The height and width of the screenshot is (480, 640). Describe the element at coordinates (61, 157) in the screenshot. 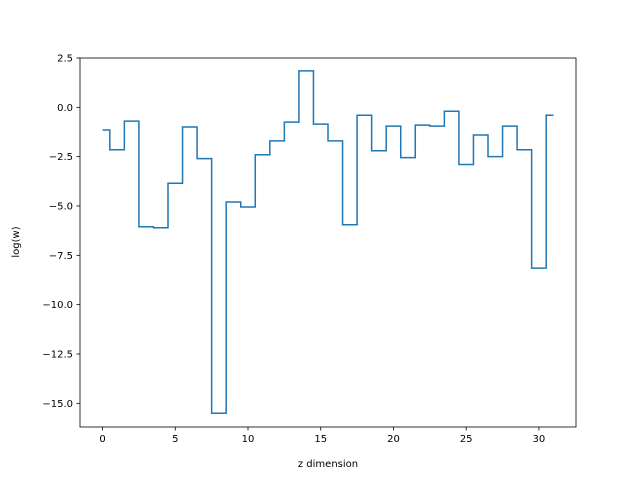

I see `y-tick-label: −2.5` at that location.